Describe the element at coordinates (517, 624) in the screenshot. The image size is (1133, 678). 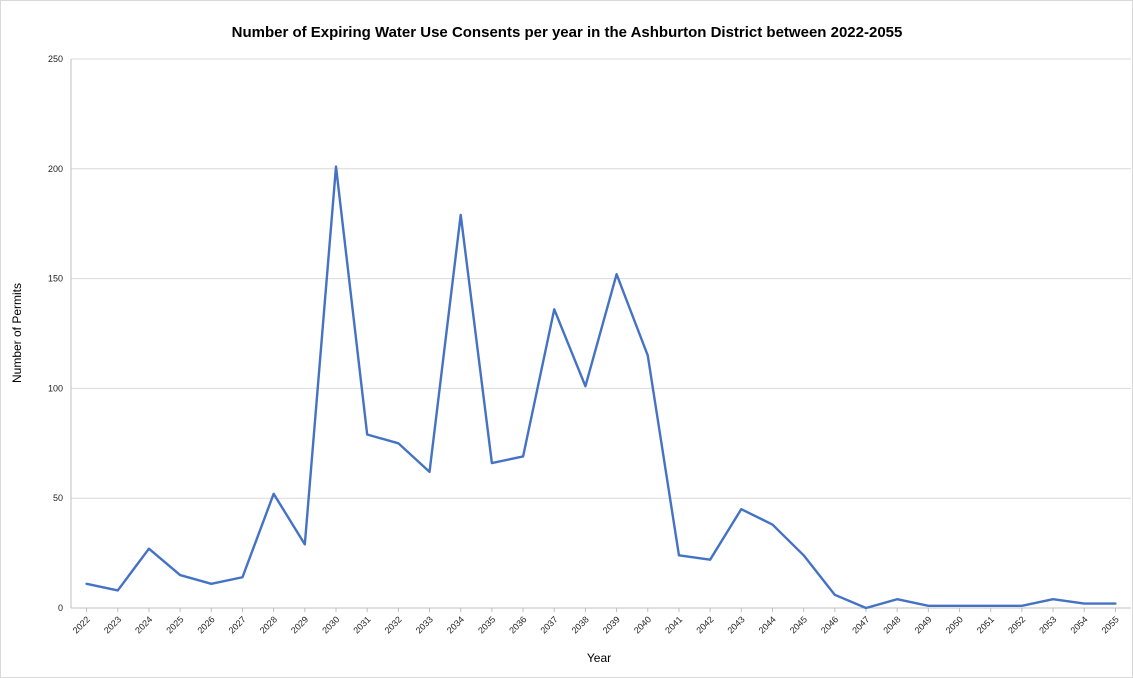
I see `x-tick-label: 2036` at that location.